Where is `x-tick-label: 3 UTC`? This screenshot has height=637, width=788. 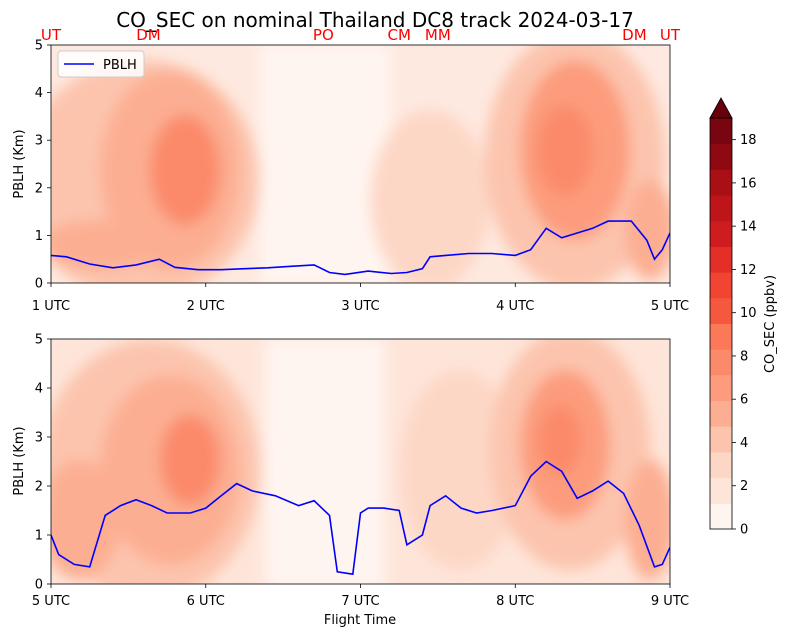 x-tick-label: 3 UTC is located at coordinates (360, 306).